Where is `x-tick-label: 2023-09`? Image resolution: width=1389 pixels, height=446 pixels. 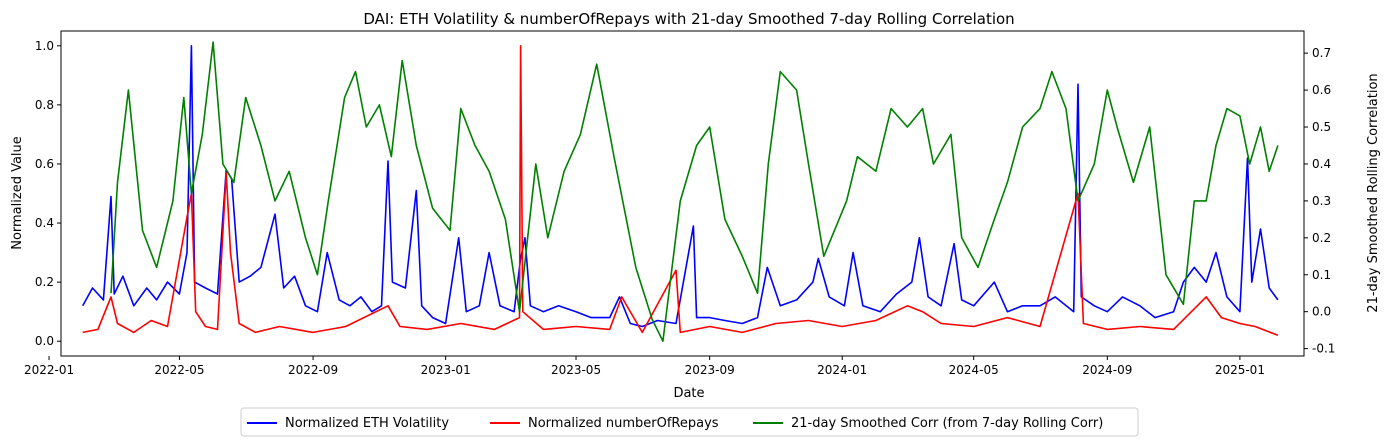
x-tick-label: 2023-09 is located at coordinates (710, 370).